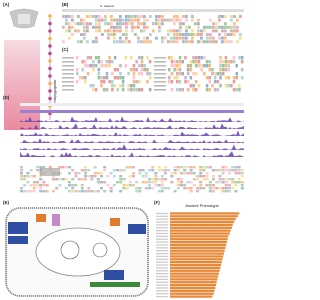  I want to click on gene-track, so click(132, 111).